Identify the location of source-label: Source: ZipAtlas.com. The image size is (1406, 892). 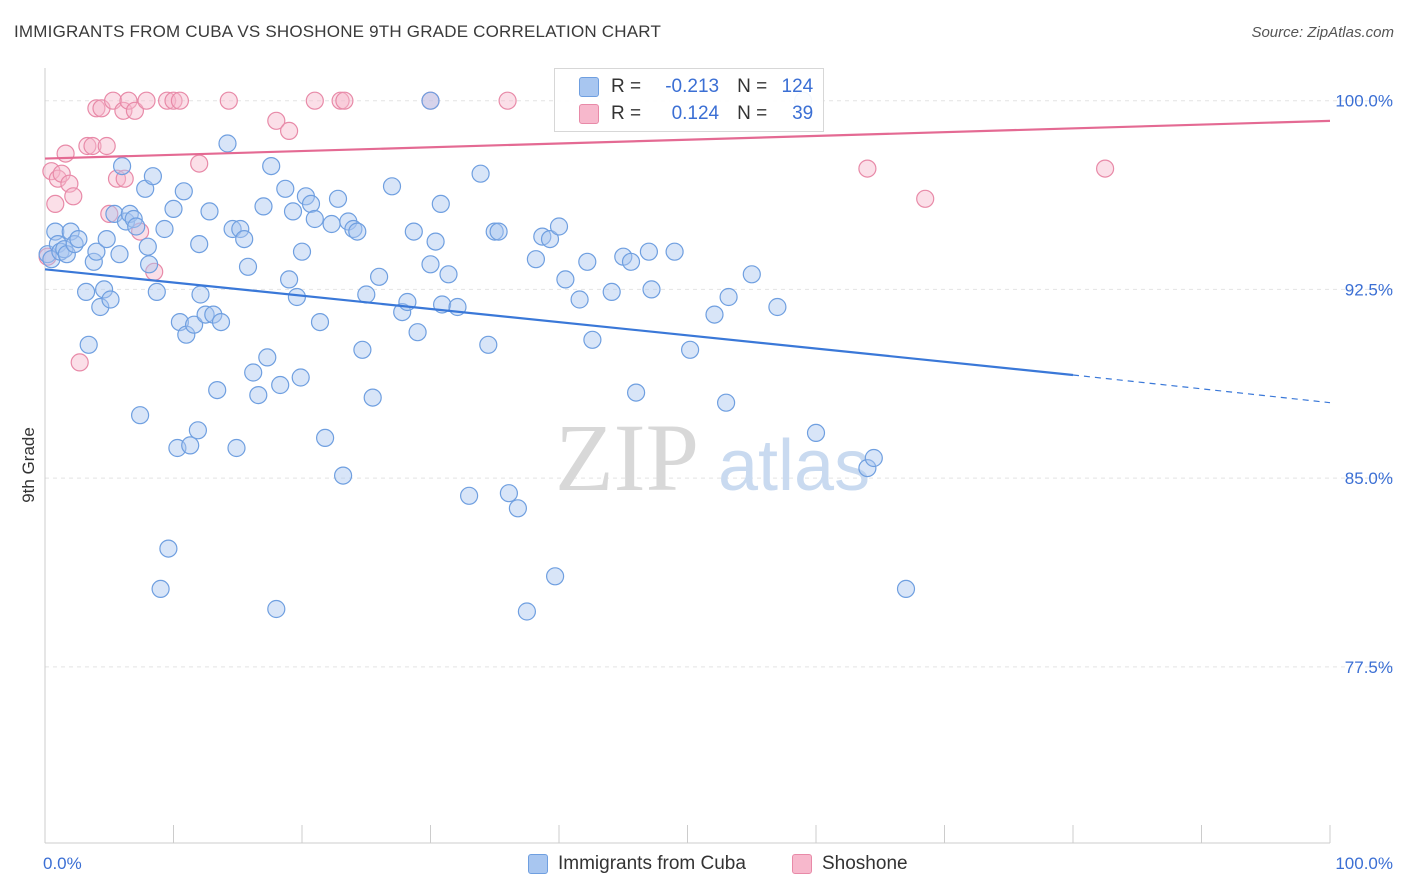
(1322, 32).